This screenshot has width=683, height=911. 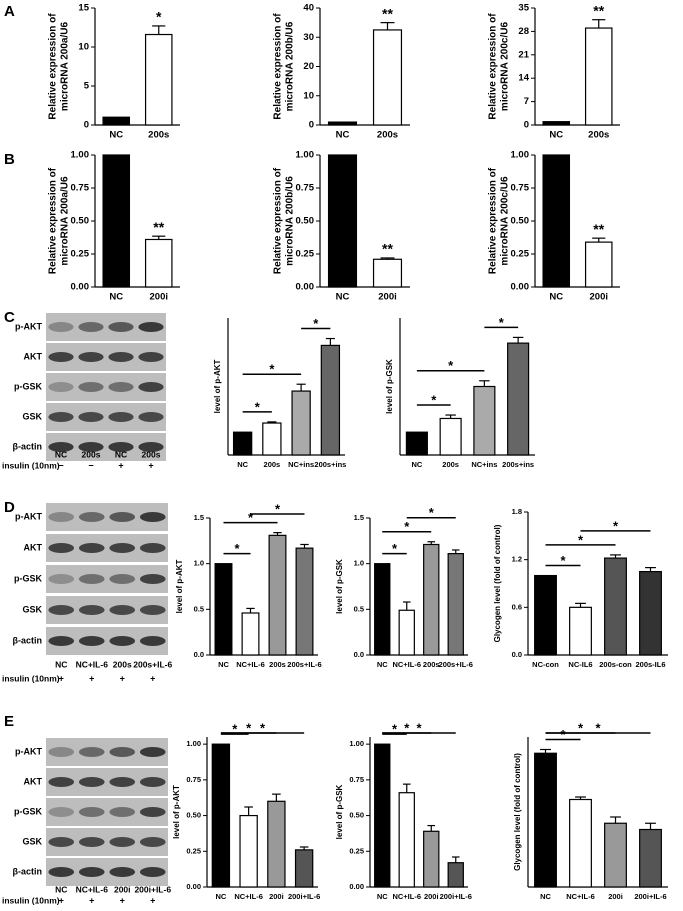 I want to click on blot-row-label: β-actin, so click(x=28, y=640).